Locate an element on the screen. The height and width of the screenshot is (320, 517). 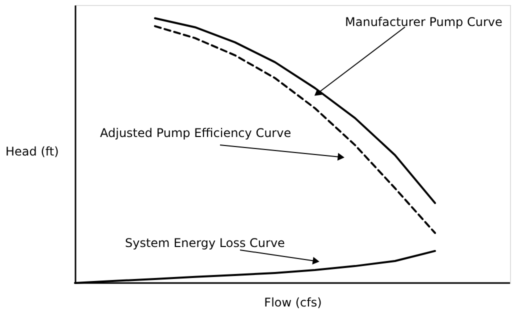
x-axis-title: Flow (cfs) is located at coordinates (293, 303).